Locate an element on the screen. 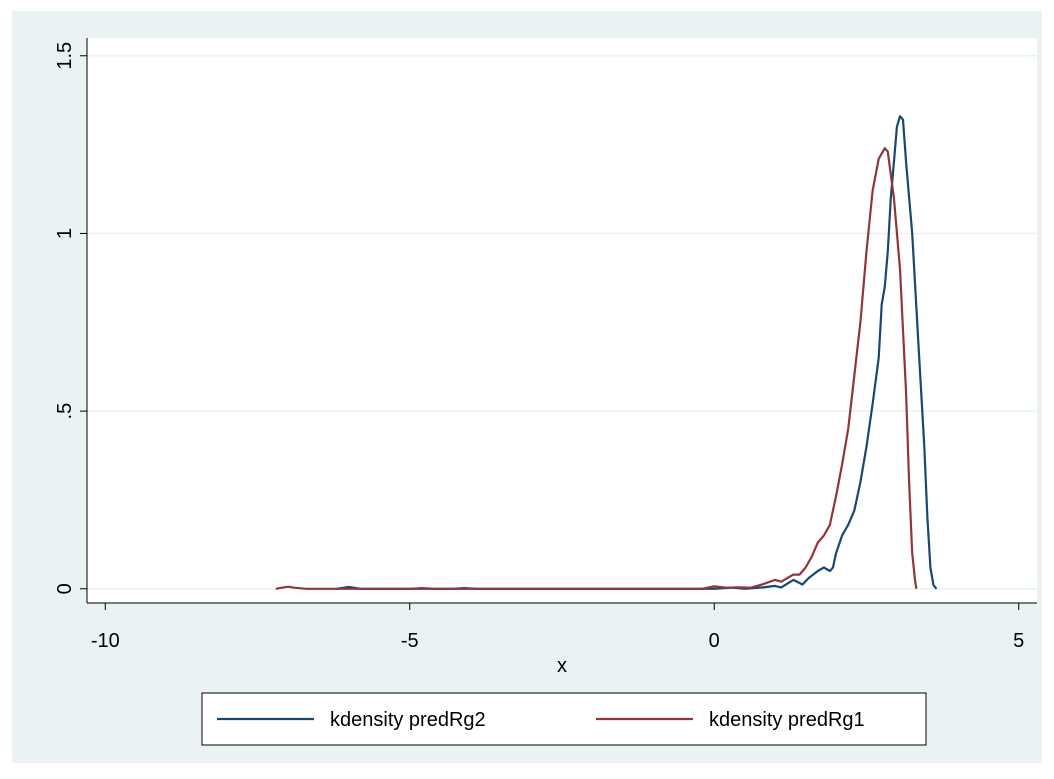 Image resolution: width=1054 pixels, height=779 pixels. x-axis-label: x is located at coordinates (562, 666).